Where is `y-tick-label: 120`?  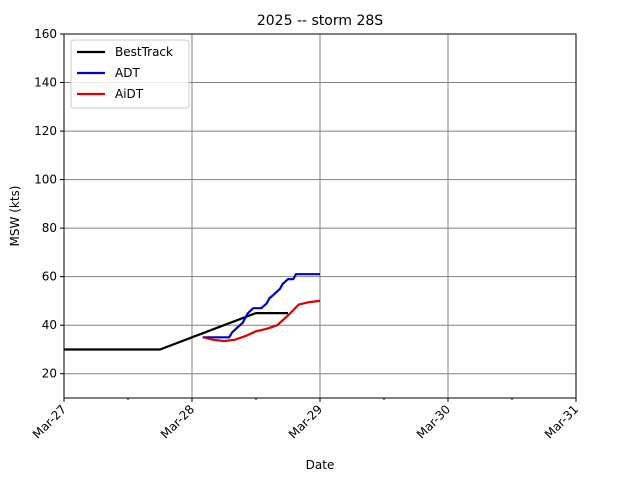 y-tick-label: 120 is located at coordinates (45, 131).